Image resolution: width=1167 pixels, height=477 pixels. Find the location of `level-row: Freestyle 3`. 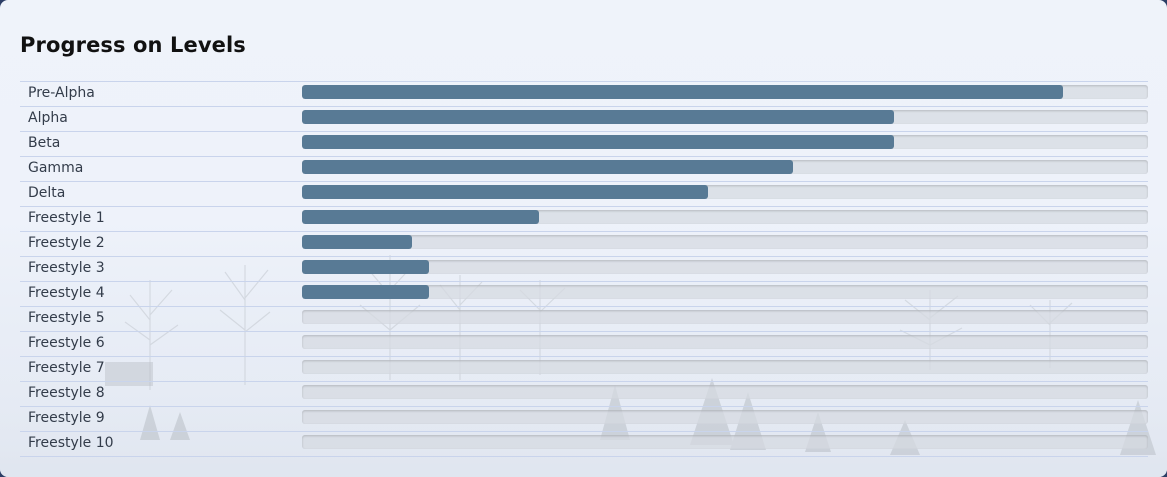

level-row: Freestyle 3 is located at coordinates (584, 269).